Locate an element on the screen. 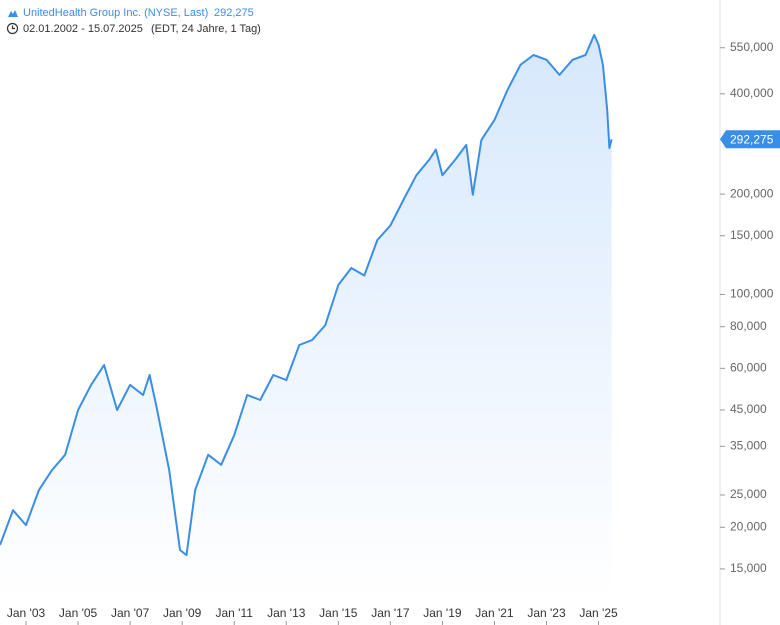 The image size is (780, 625). x-tick-label: Jan '13 is located at coordinates (286, 613).